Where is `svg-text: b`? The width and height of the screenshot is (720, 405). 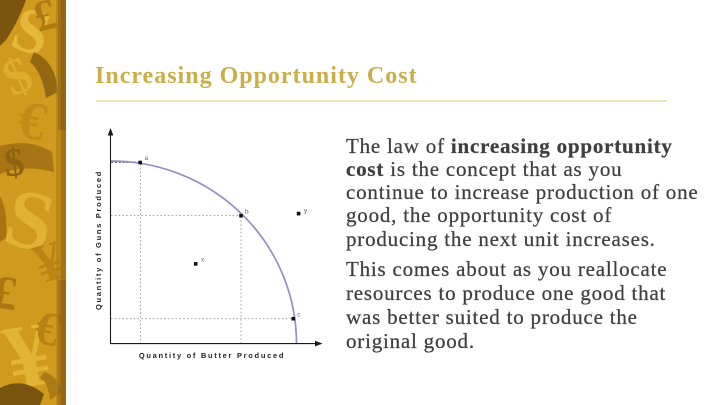
svg-text: b is located at coordinates (247, 212).